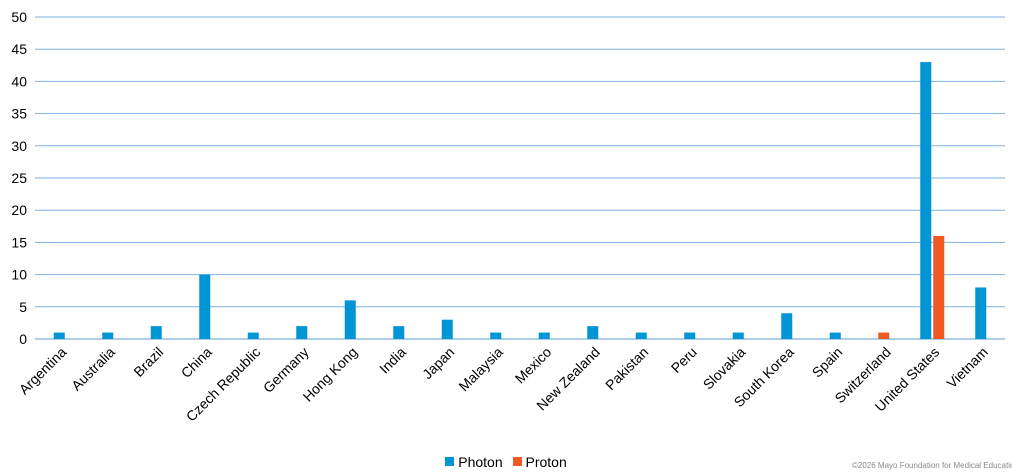  Describe the element at coordinates (506, 461) in the screenshot. I see `legend: Photon Proton` at that location.